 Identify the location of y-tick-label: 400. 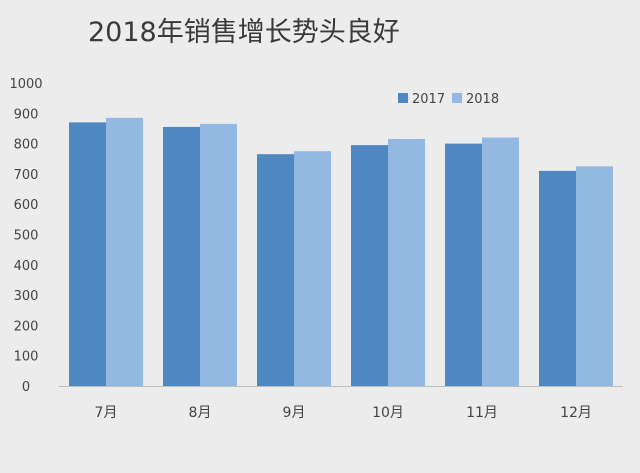
(26, 266).